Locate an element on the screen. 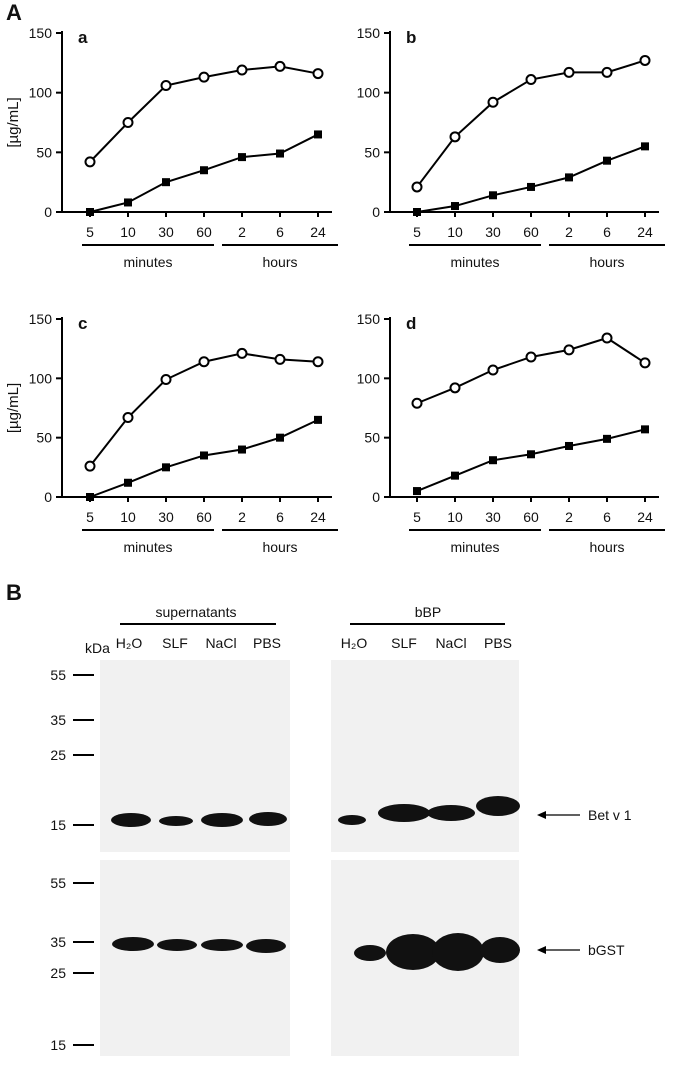 The height and width of the screenshot is (1066, 673). group-label: supernatants is located at coordinates (196, 612).